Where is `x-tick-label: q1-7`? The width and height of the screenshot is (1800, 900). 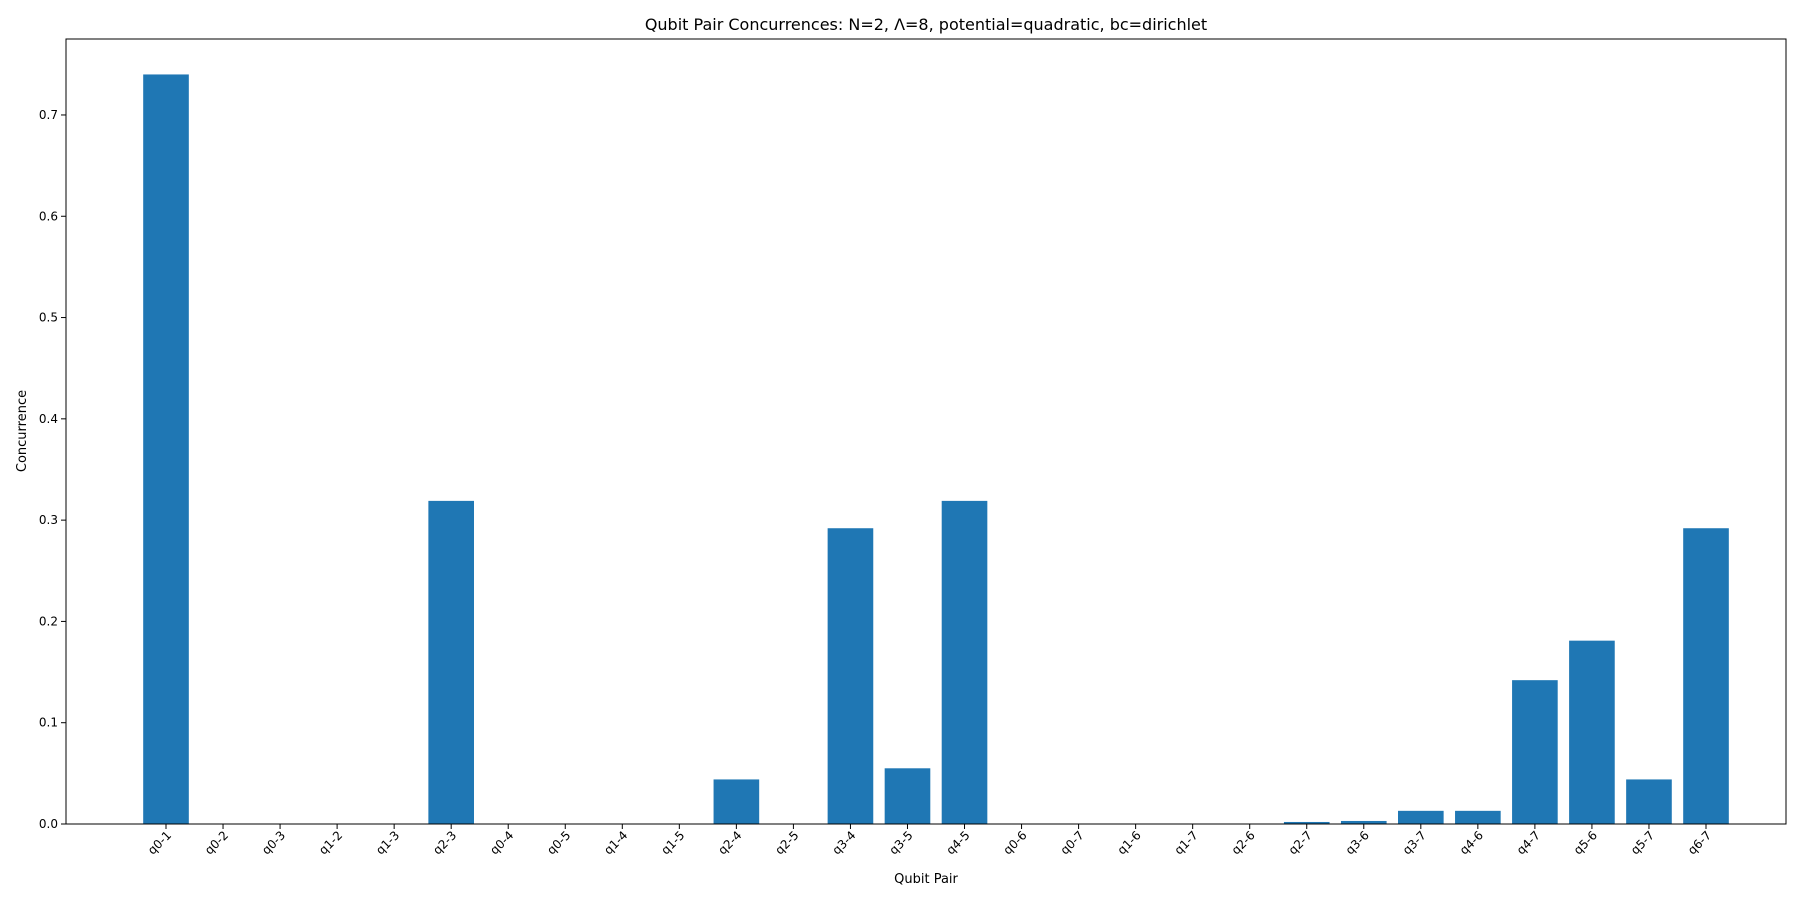 x-tick-label: q1-7 is located at coordinates (1186, 842).